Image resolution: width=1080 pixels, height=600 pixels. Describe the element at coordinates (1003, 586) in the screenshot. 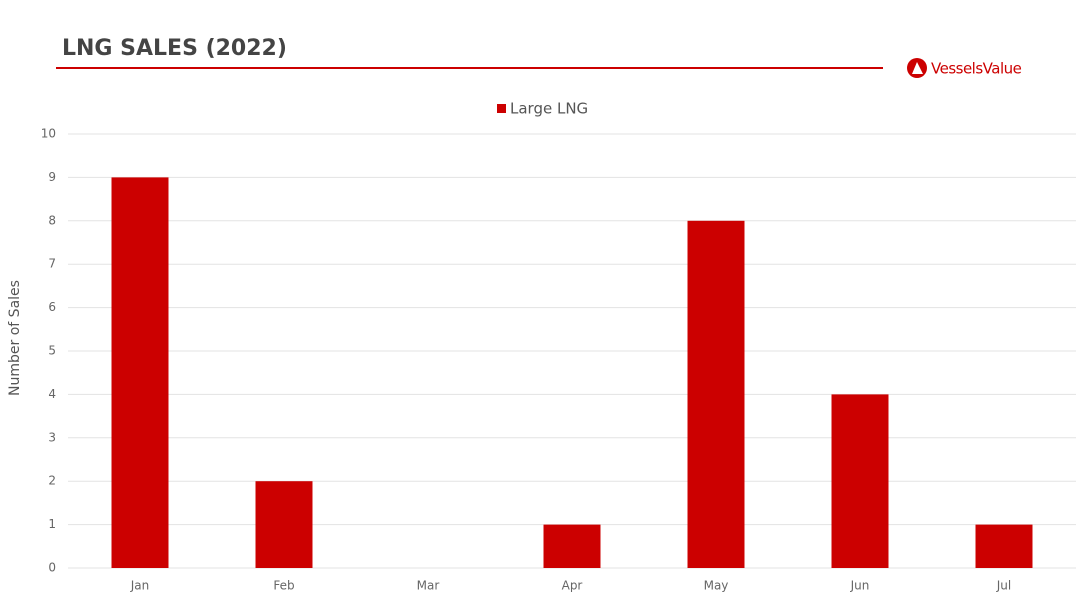

I see `x-tick-label: Jul` at that location.